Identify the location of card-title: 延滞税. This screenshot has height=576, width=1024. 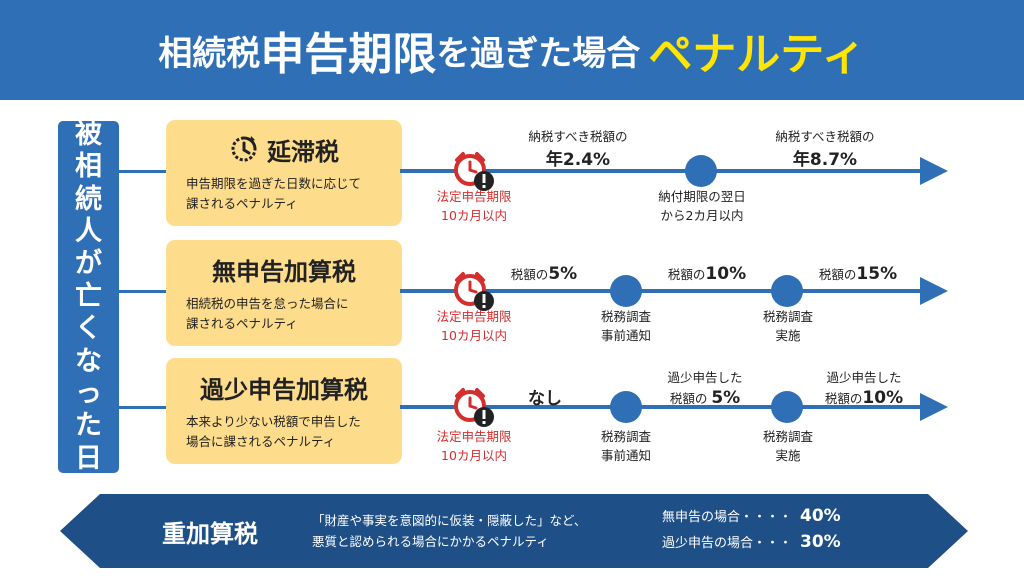
(303, 151).